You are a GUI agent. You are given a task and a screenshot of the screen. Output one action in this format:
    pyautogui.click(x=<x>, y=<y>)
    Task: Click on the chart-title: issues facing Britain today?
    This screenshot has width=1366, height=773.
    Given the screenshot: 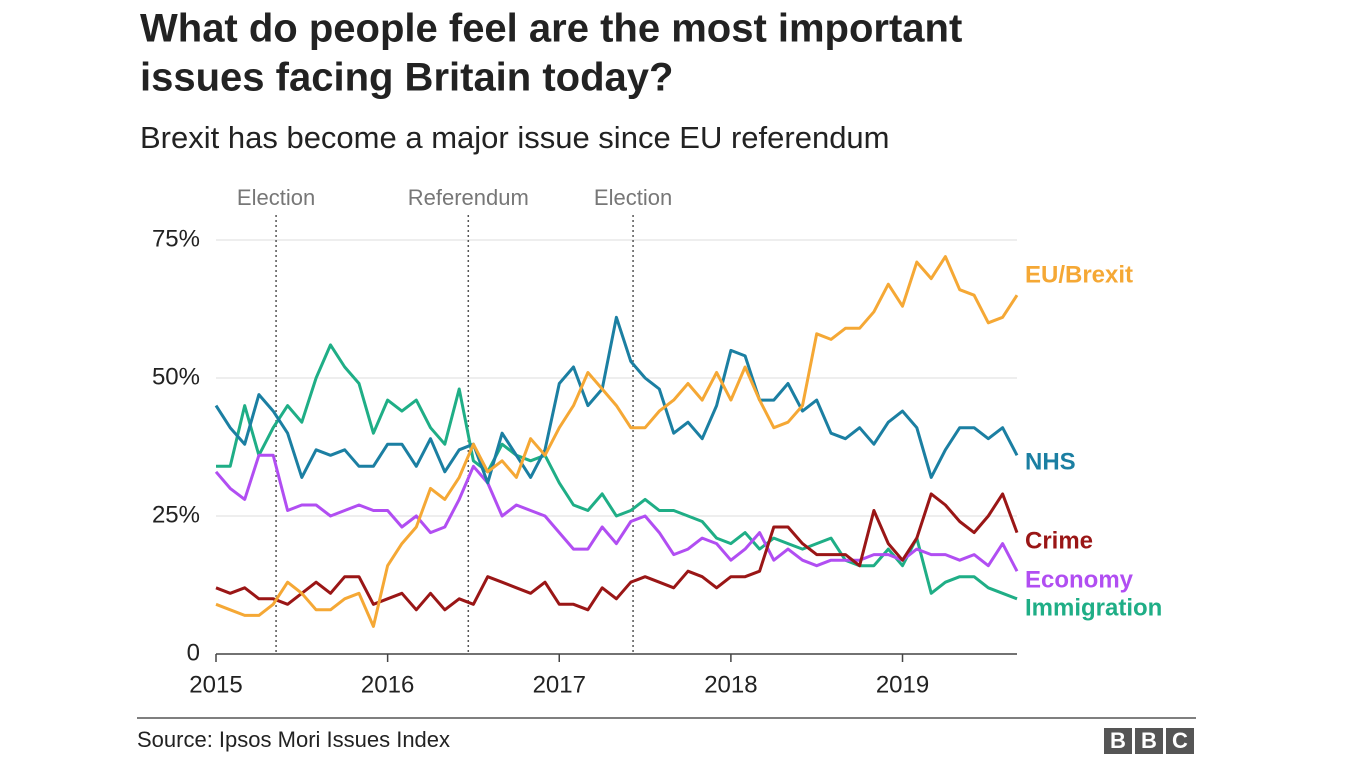 What is the action you would take?
    pyautogui.click(x=406, y=78)
    